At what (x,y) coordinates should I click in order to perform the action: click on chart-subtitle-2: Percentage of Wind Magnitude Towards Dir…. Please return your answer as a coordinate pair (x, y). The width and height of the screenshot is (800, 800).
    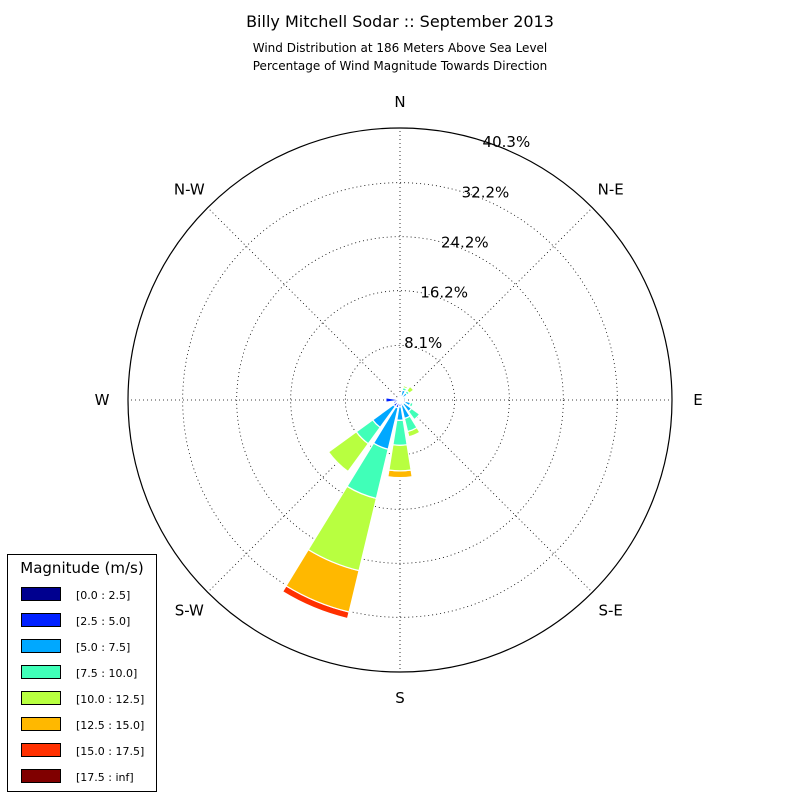
    Looking at the image, I should click on (400, 66).